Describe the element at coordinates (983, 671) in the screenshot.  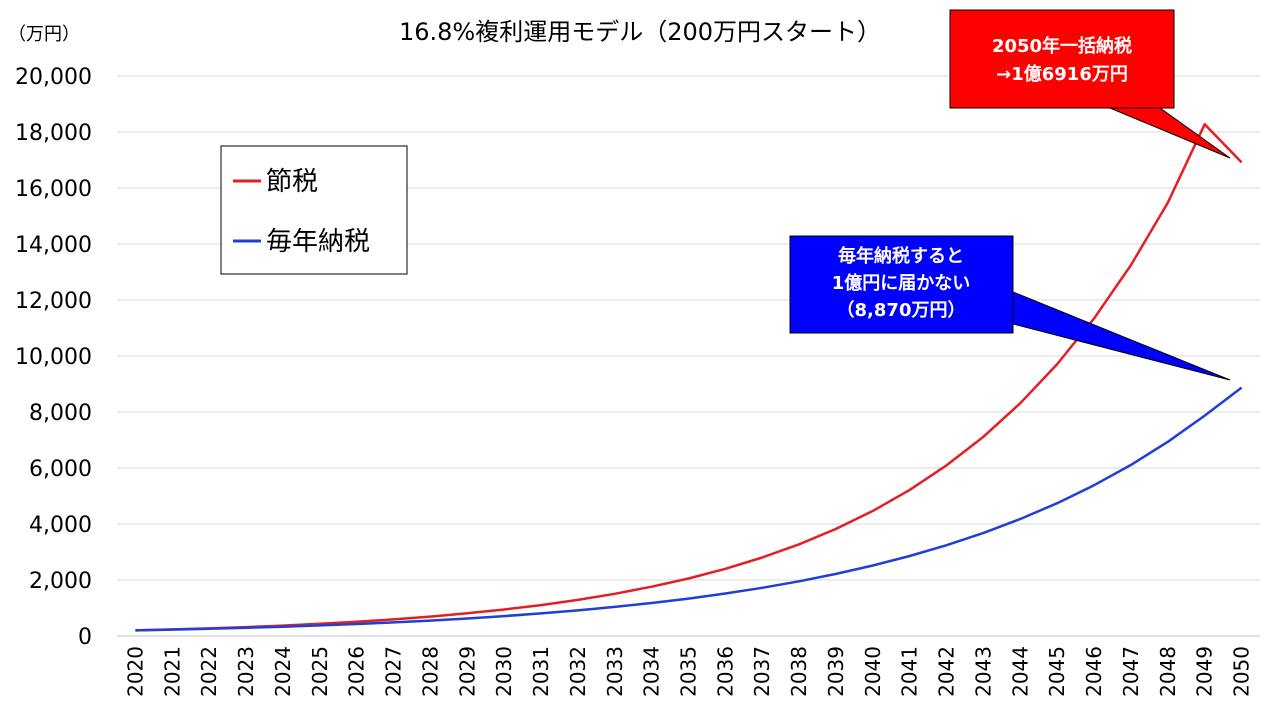
I see `x-tick-label: 2043` at that location.